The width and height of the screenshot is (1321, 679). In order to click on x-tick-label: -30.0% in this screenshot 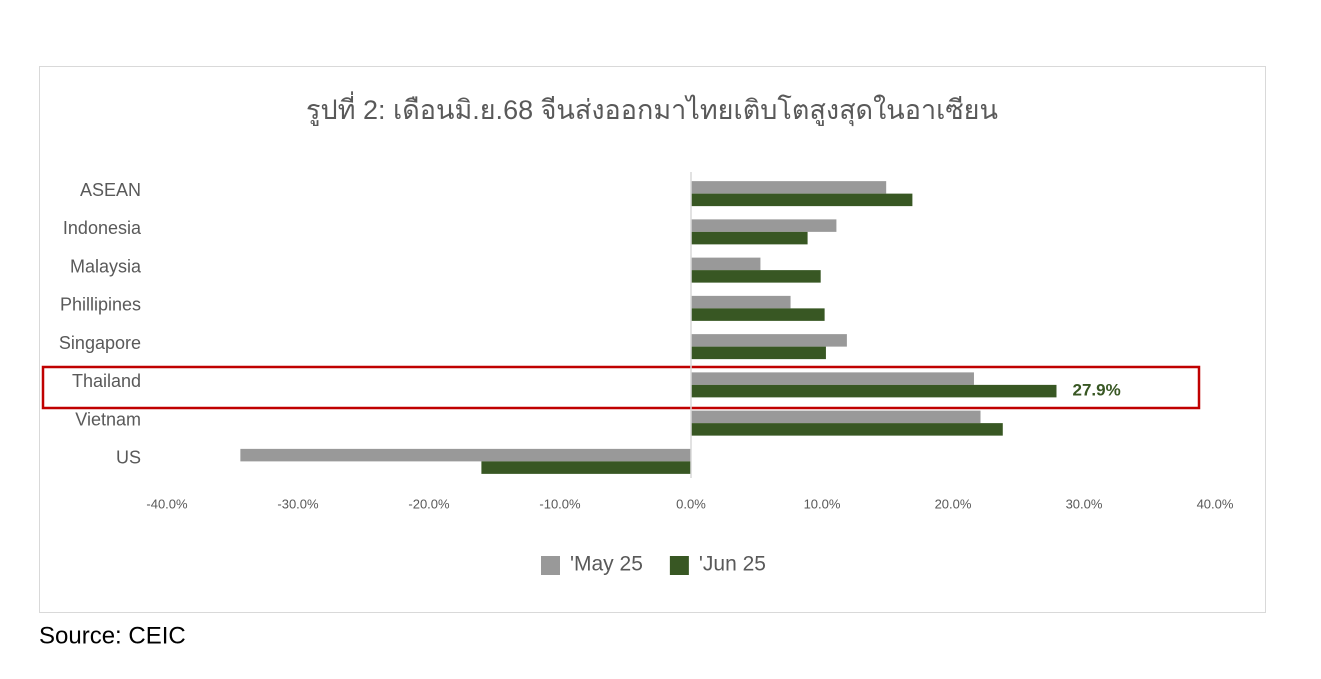, I will do `click(298, 503)`.